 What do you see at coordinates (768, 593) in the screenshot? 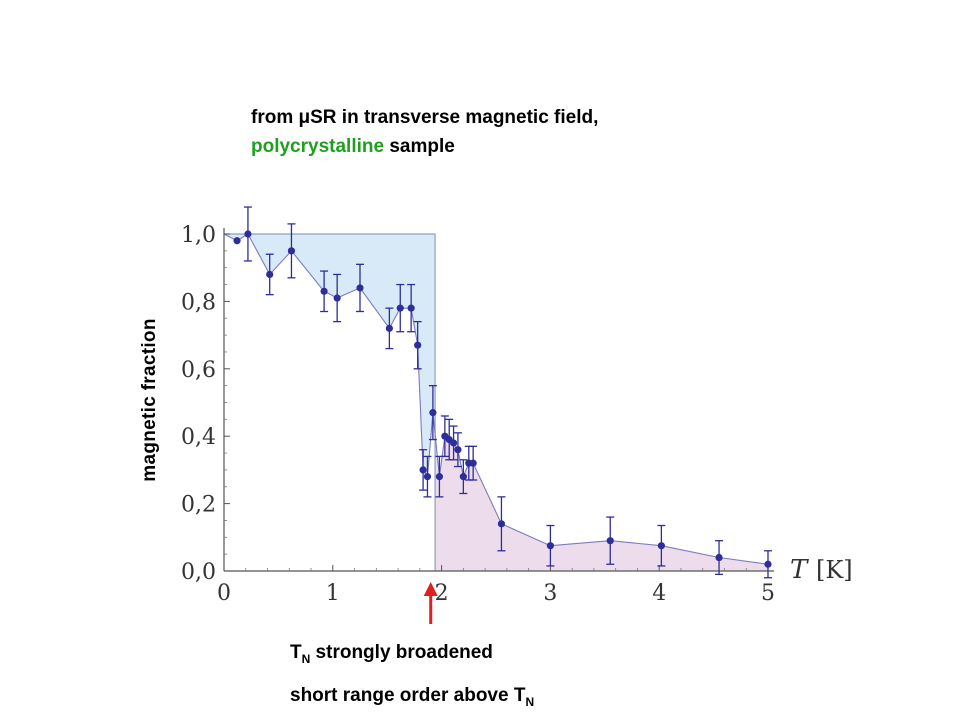
I see `x-tick-label: 5` at bounding box center [768, 593].